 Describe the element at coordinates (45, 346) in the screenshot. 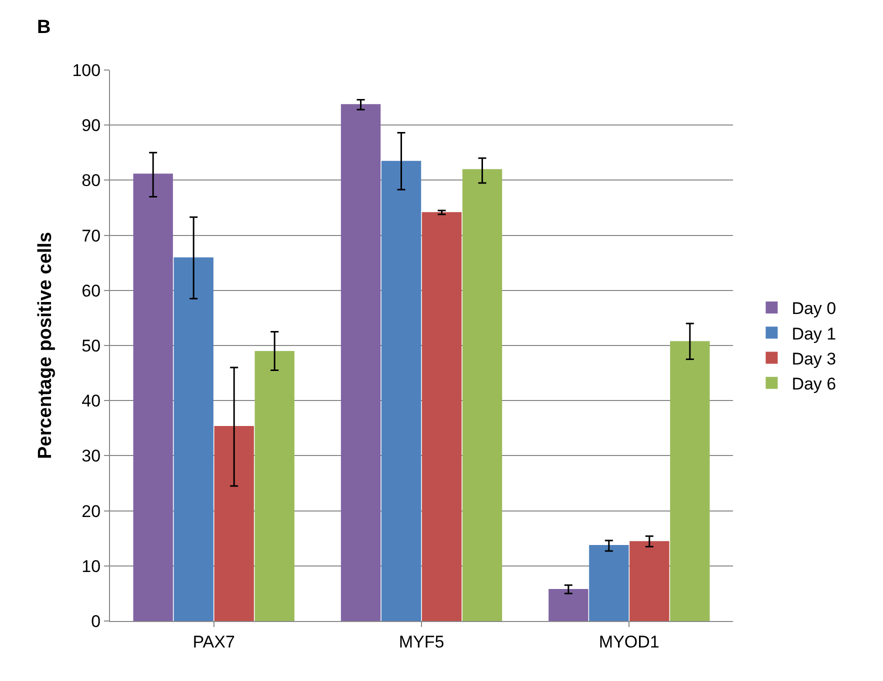

I see `y-axis-title: Percentage positive cells` at that location.